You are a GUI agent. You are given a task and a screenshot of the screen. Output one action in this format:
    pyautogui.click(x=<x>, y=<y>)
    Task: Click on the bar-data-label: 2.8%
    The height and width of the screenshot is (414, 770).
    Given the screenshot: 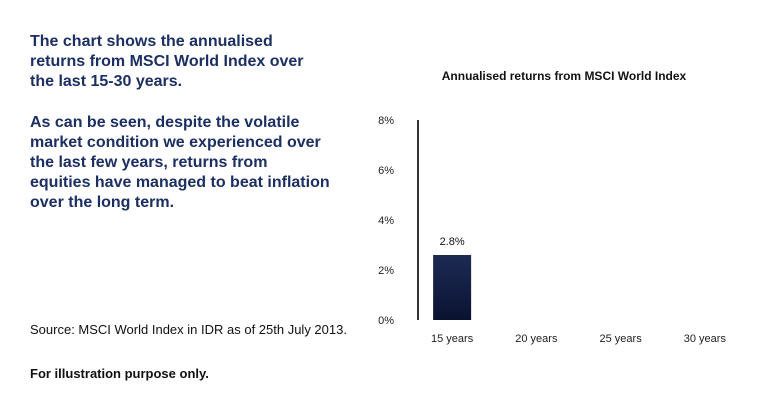 What is the action you would take?
    pyautogui.click(x=452, y=242)
    